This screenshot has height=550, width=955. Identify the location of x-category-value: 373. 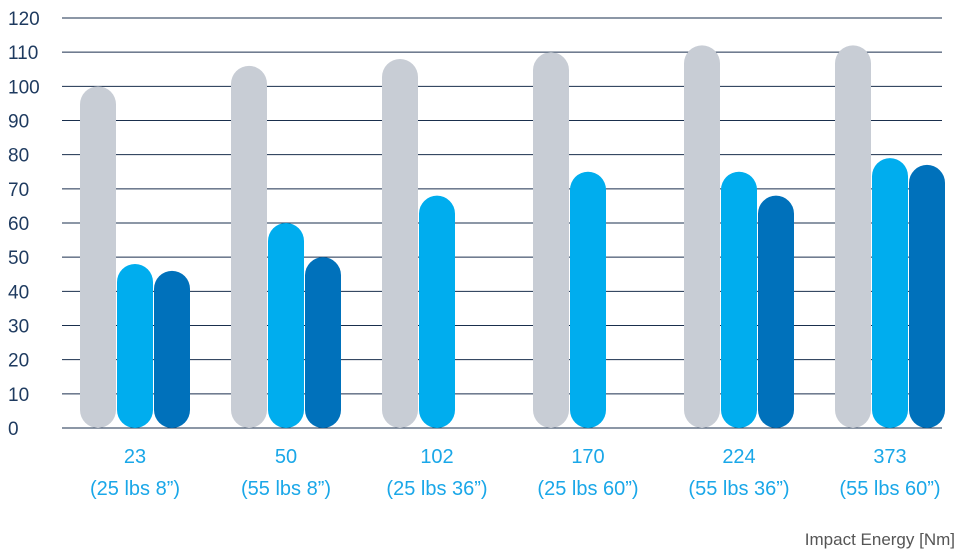
(889, 457).